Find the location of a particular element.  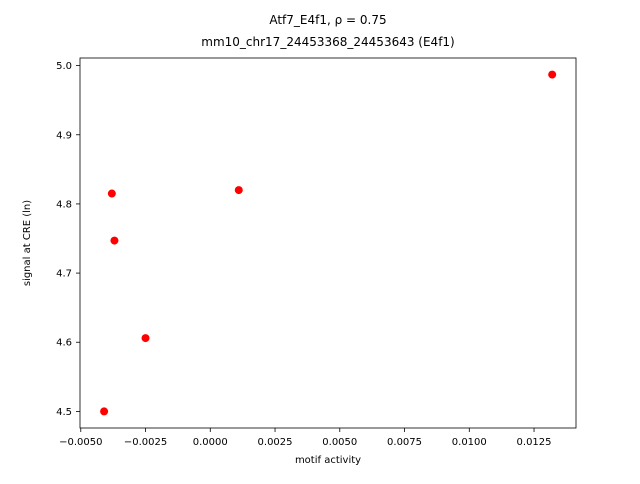

x-tick-label: 0.0100 is located at coordinates (469, 442).